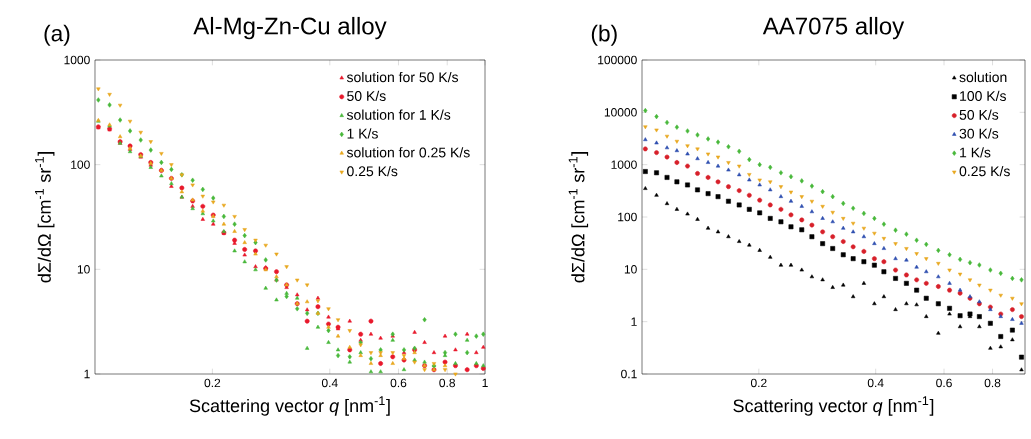 Image resolution: width=1031 pixels, height=439 pixels. What do you see at coordinates (620, 112) in the screenshot?
I see `y-tick-label: 10000` at bounding box center [620, 112].